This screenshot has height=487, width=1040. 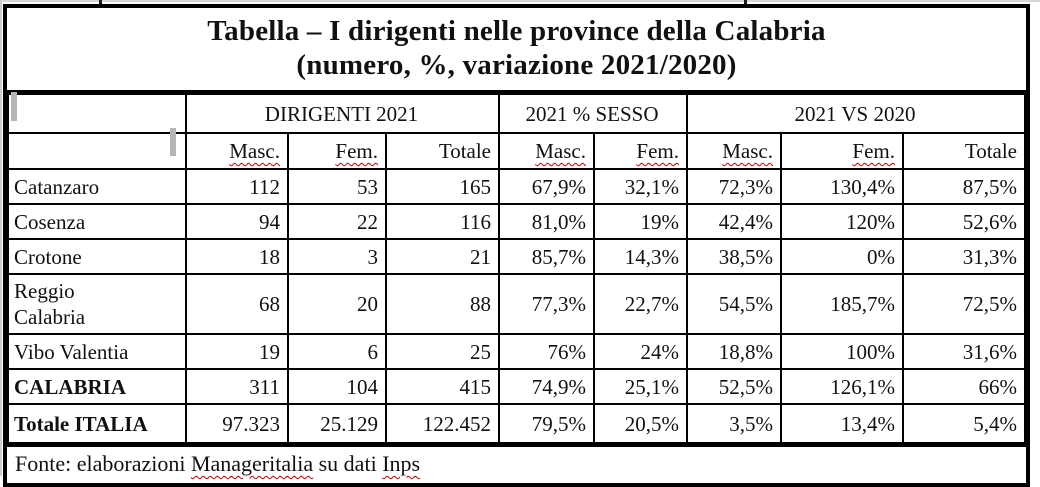 I want to click on sub-header-totale-vs: Totale, so click(x=964, y=151).